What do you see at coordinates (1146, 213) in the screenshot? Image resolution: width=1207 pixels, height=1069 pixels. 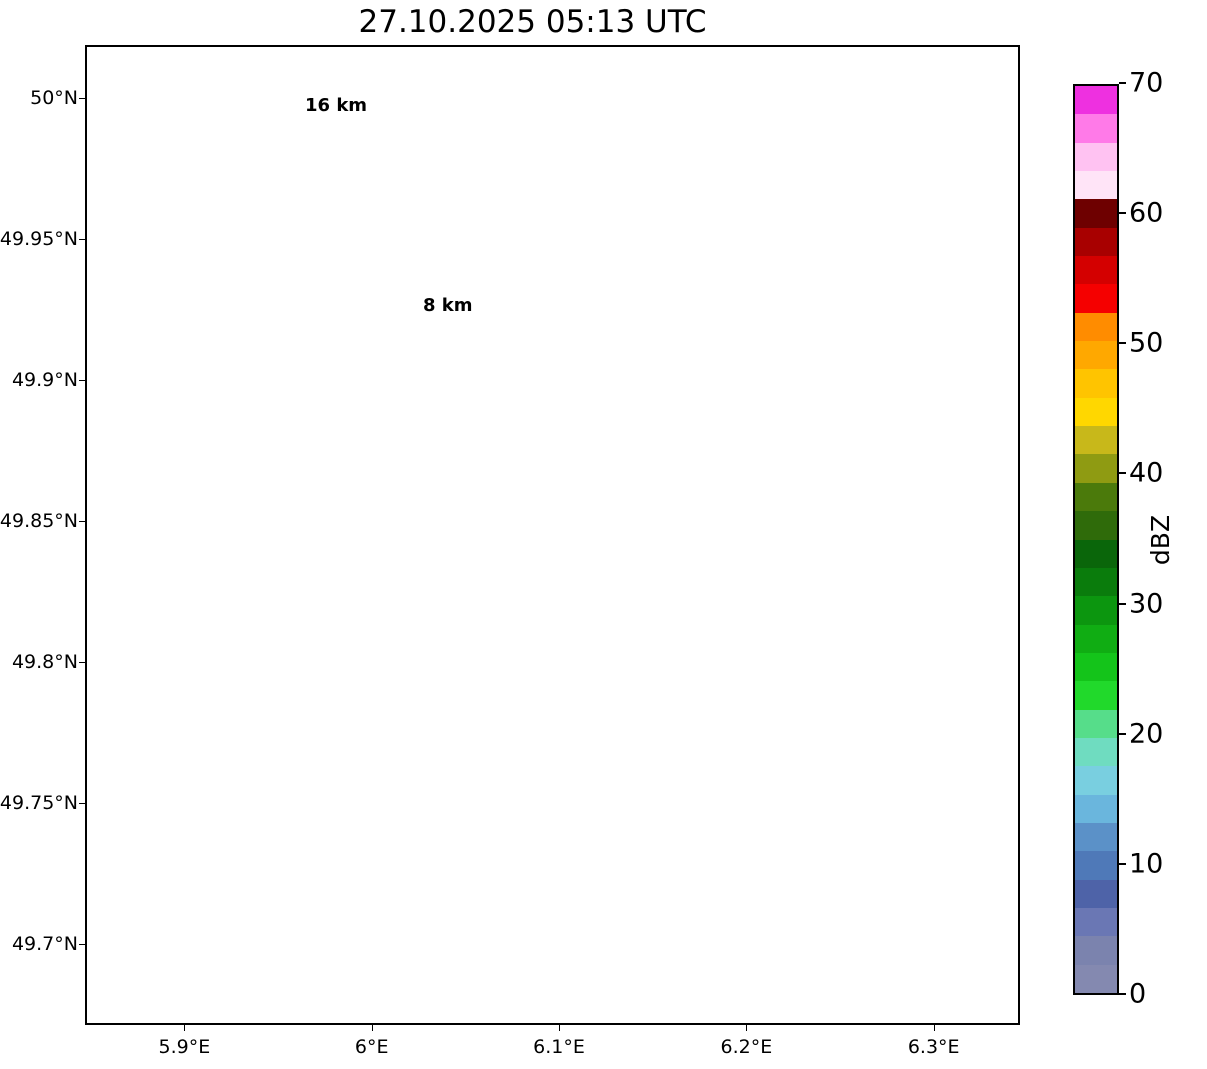 I see `colorbar-tick-label: 60` at bounding box center [1146, 213].